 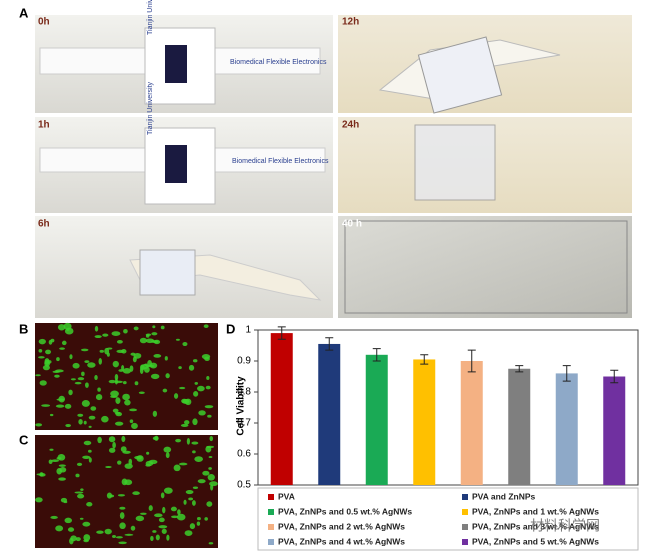 What do you see at coordinates (535, 541) in the screenshot?
I see `legend-label: PVA, ZnNPs and 5 wt.% AgNWs` at bounding box center [535, 541].